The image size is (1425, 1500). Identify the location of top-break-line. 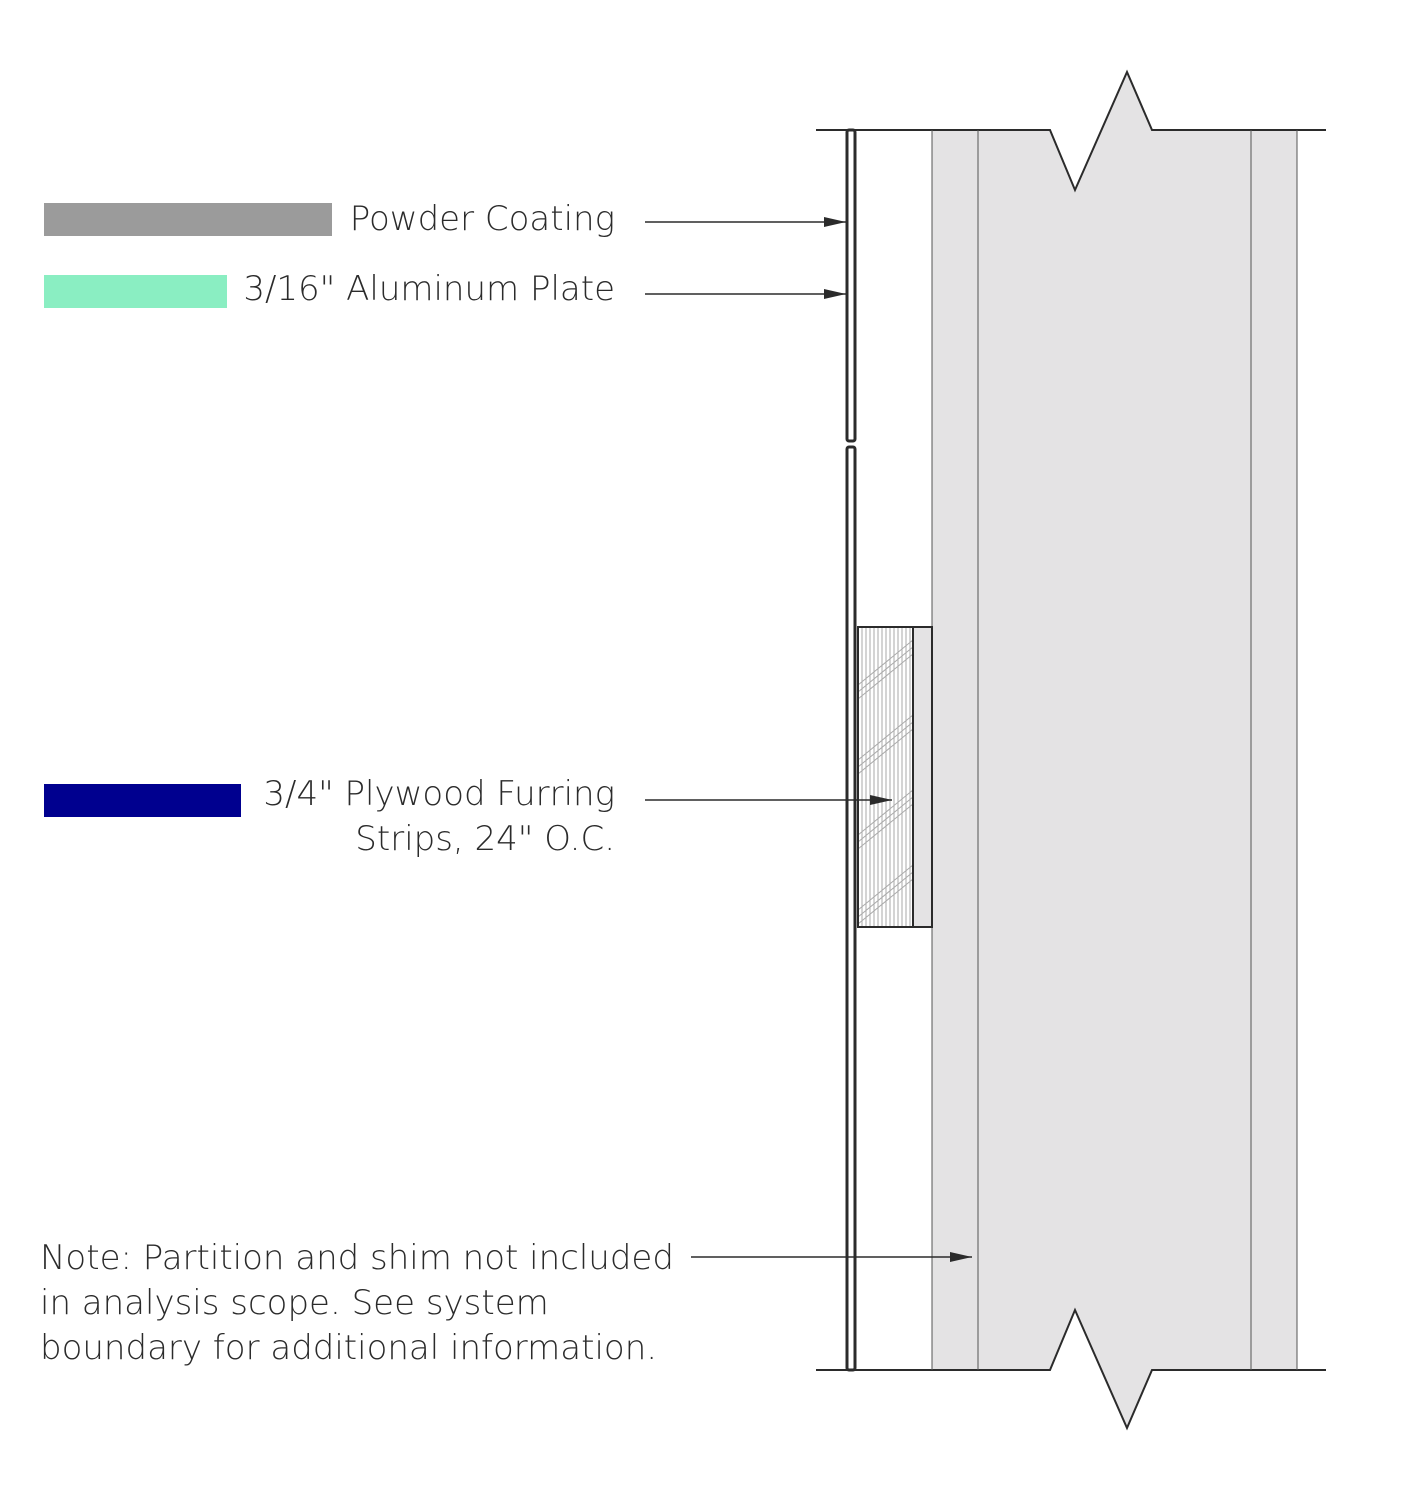
(1071, 131).